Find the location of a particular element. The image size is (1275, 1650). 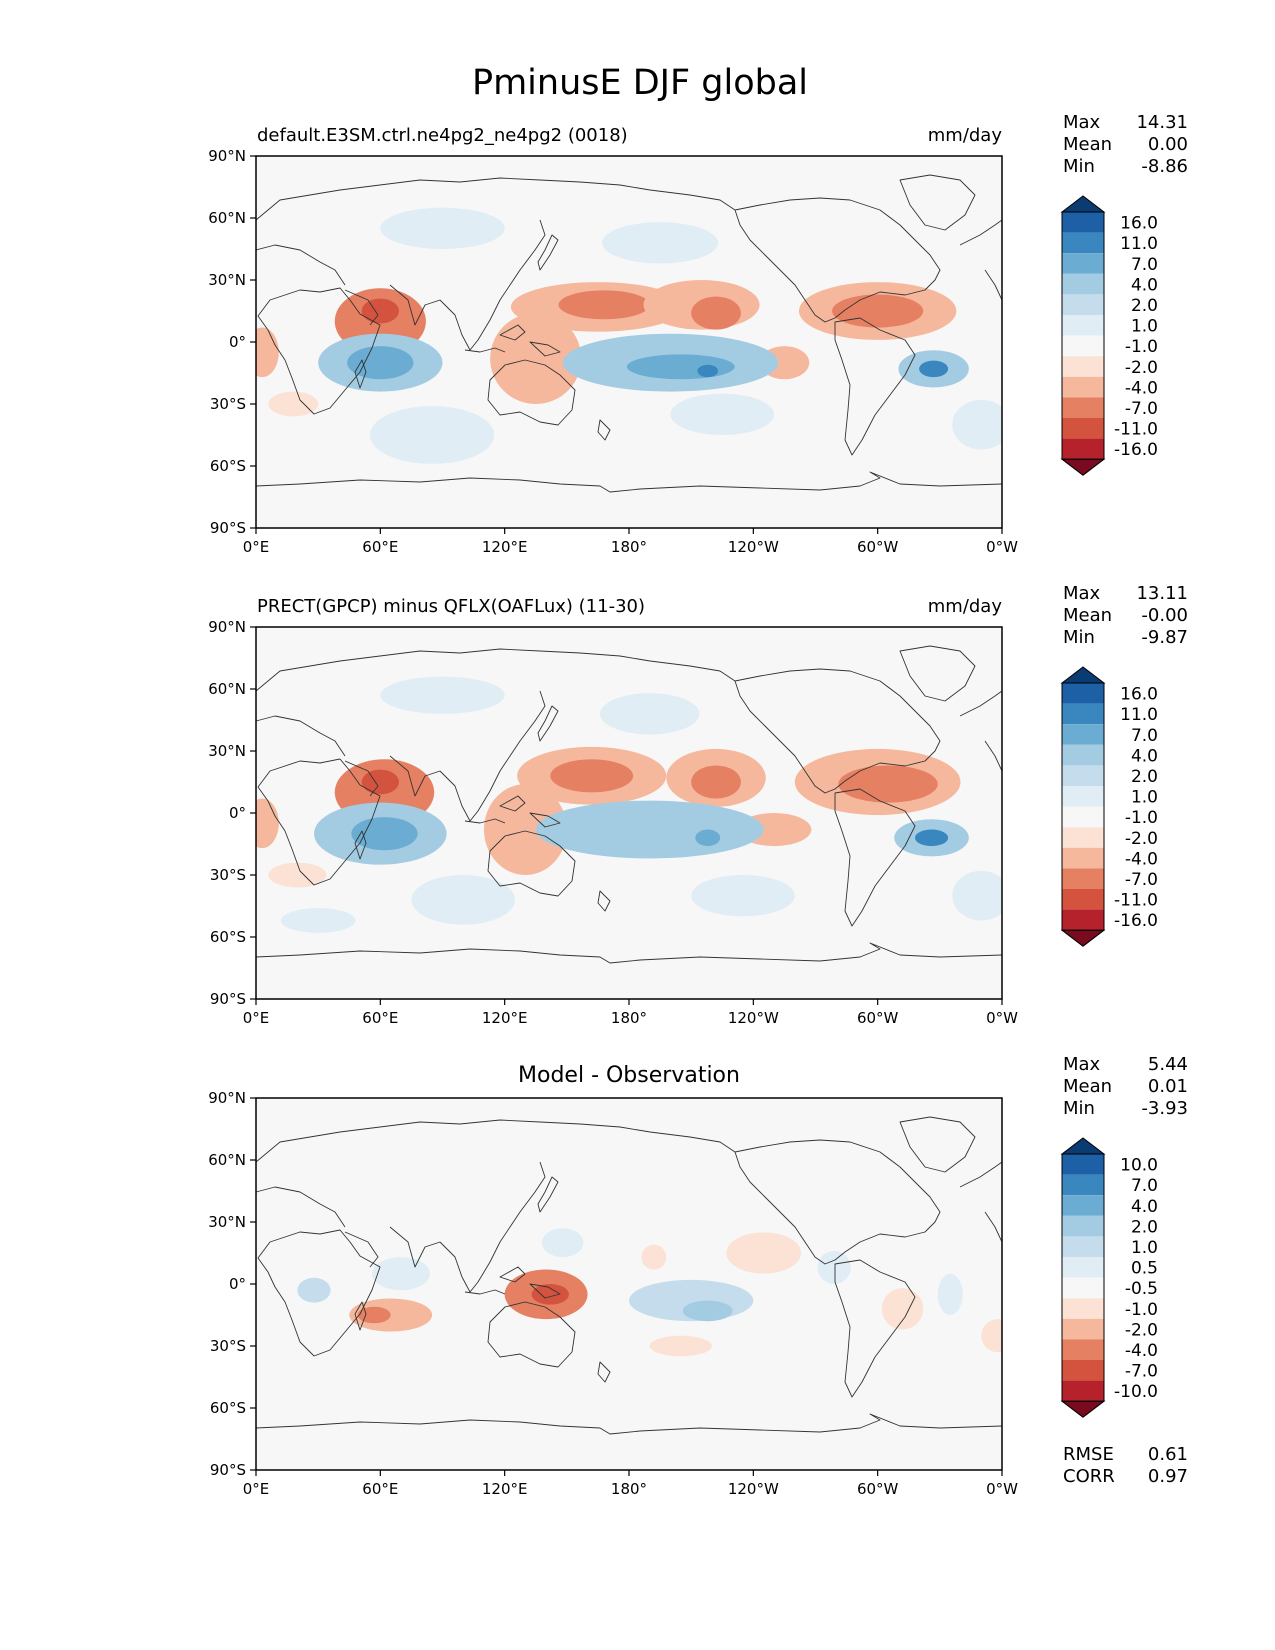

stat-value-max: 13.11 is located at coordinates (1162, 593).